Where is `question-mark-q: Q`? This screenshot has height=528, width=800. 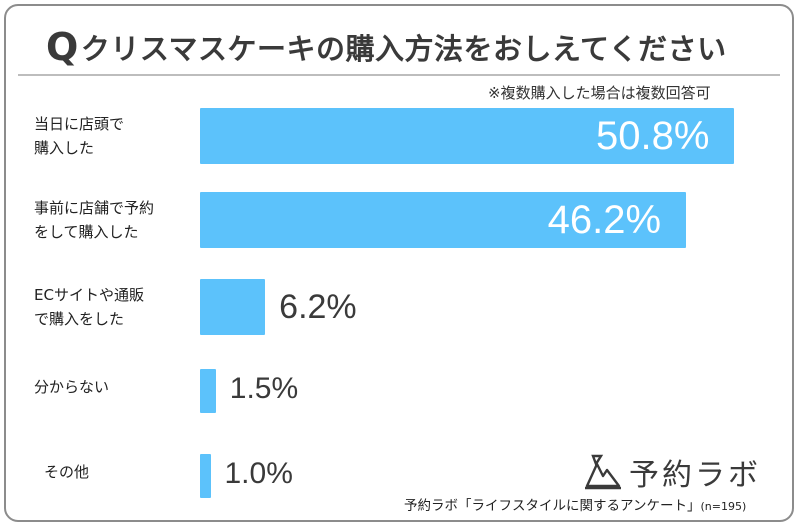
question-mark-q: Q is located at coordinates (62, 47).